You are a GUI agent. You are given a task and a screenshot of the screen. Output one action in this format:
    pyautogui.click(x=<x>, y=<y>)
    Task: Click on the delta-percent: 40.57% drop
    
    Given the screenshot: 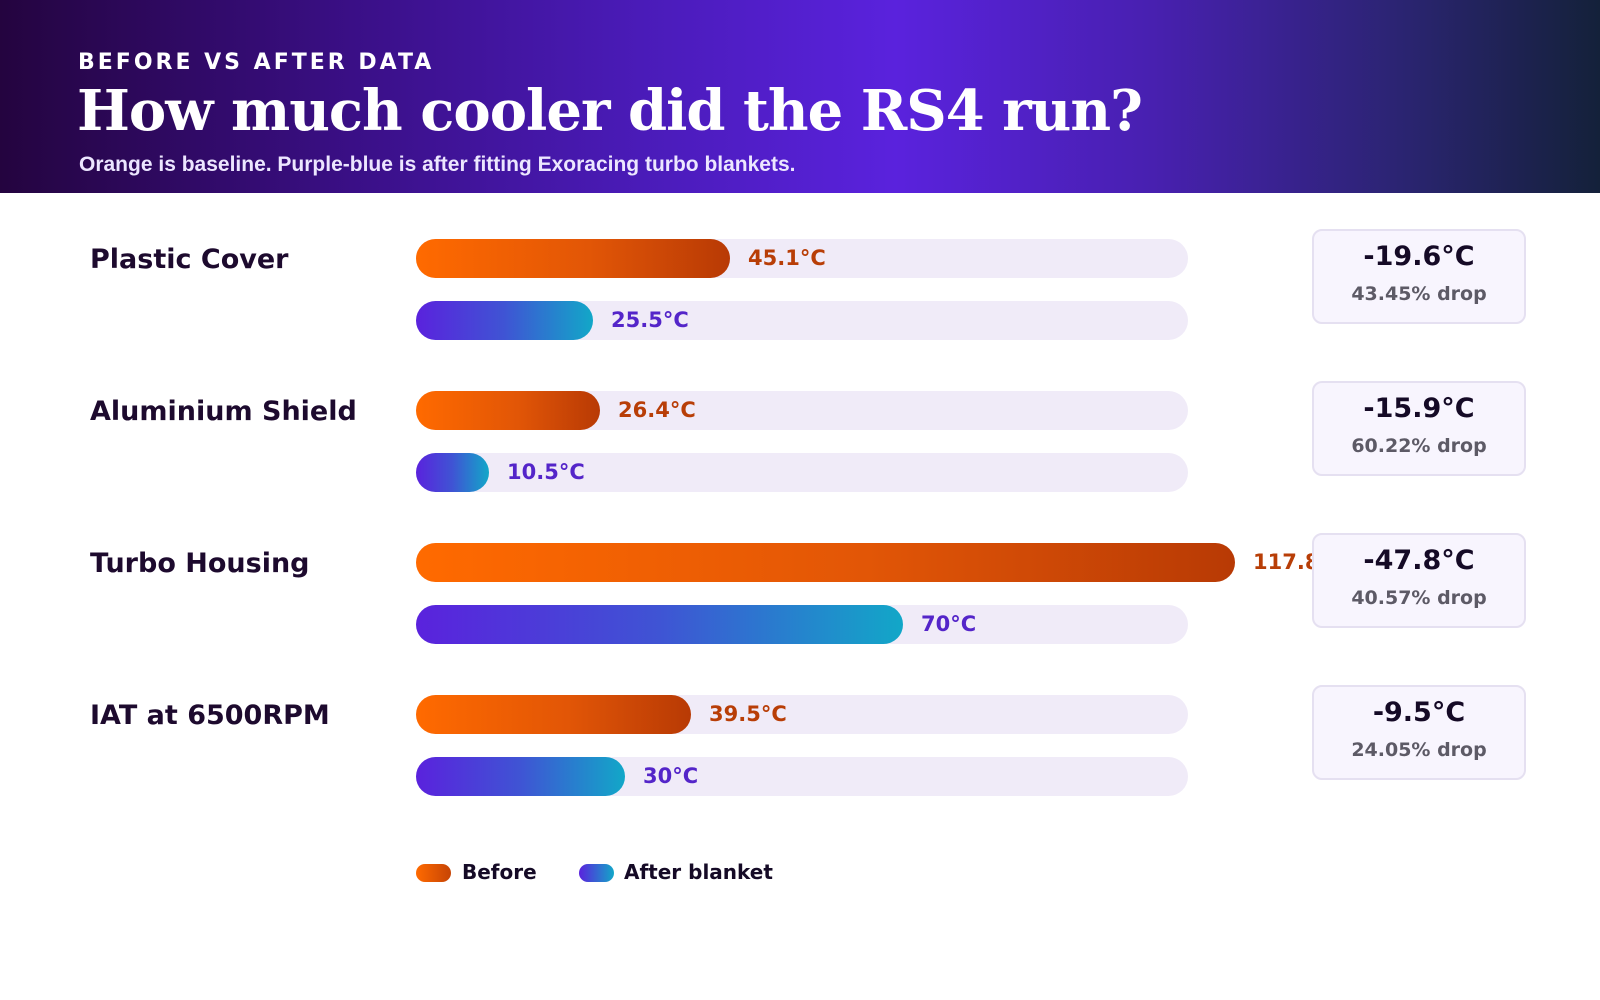 What is the action you would take?
    pyautogui.click(x=1419, y=598)
    